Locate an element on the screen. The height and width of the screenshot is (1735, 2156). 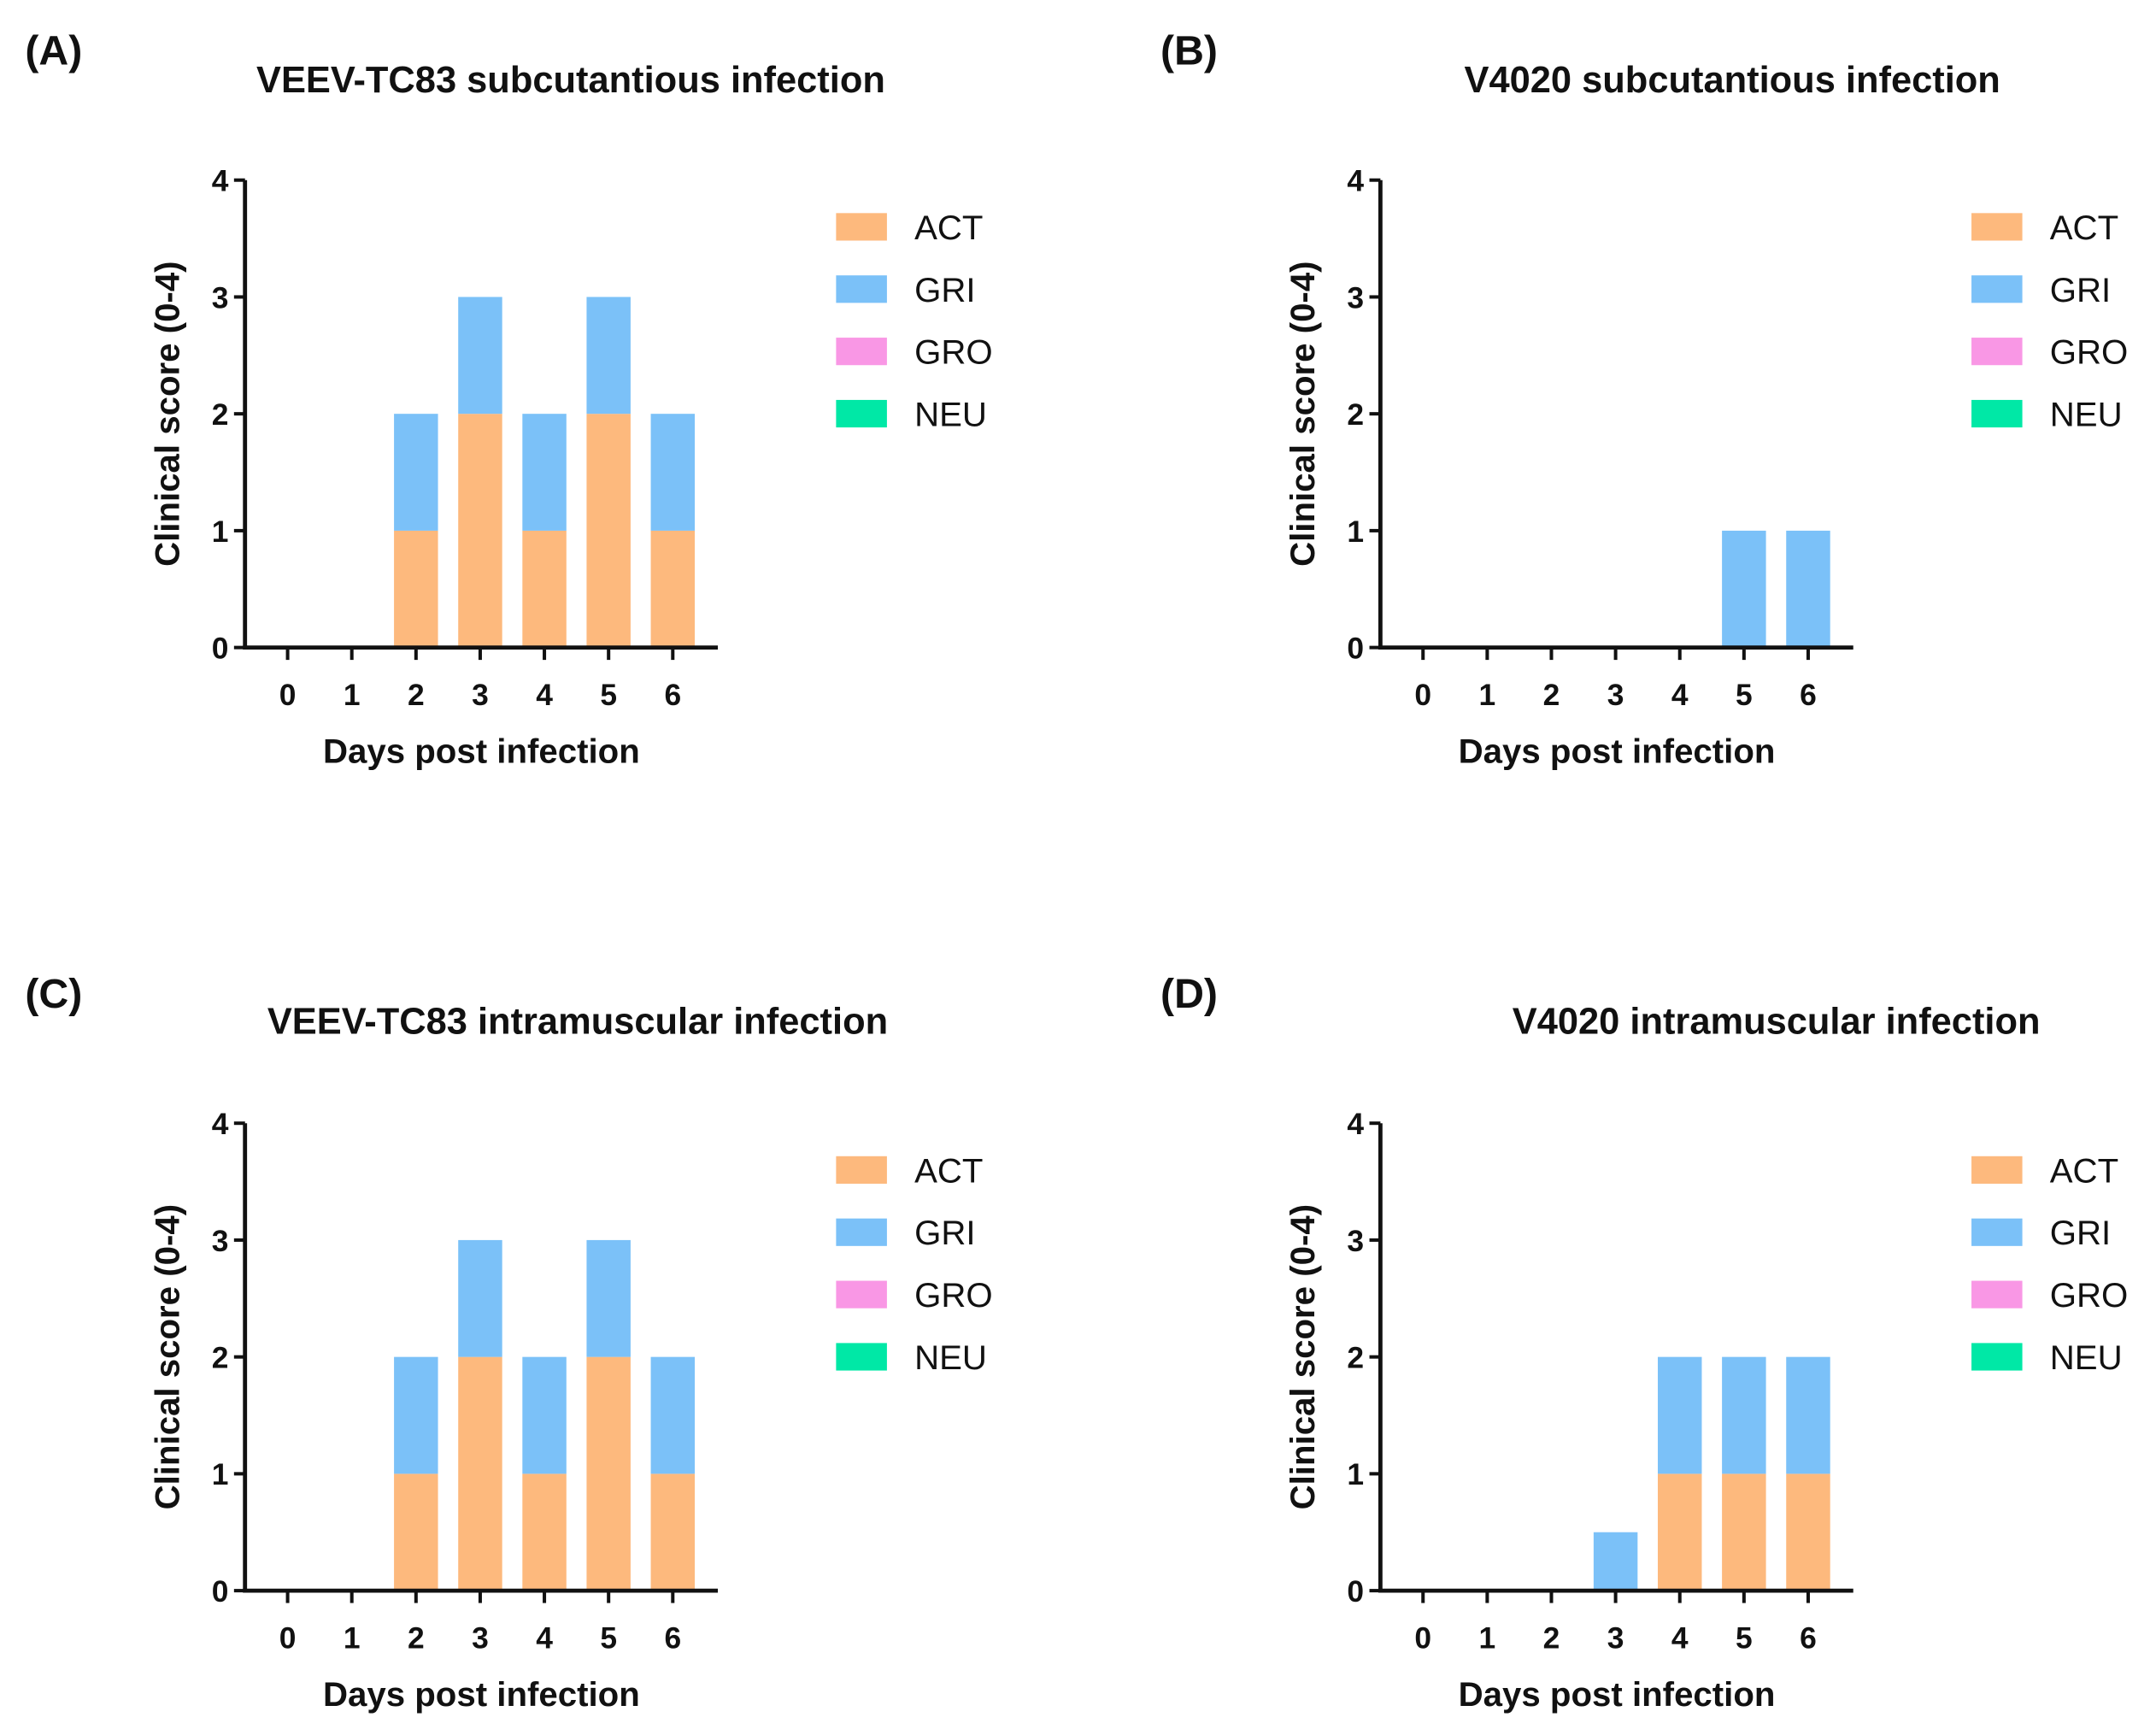
panel-label: (B) is located at coordinates (1189, 51).